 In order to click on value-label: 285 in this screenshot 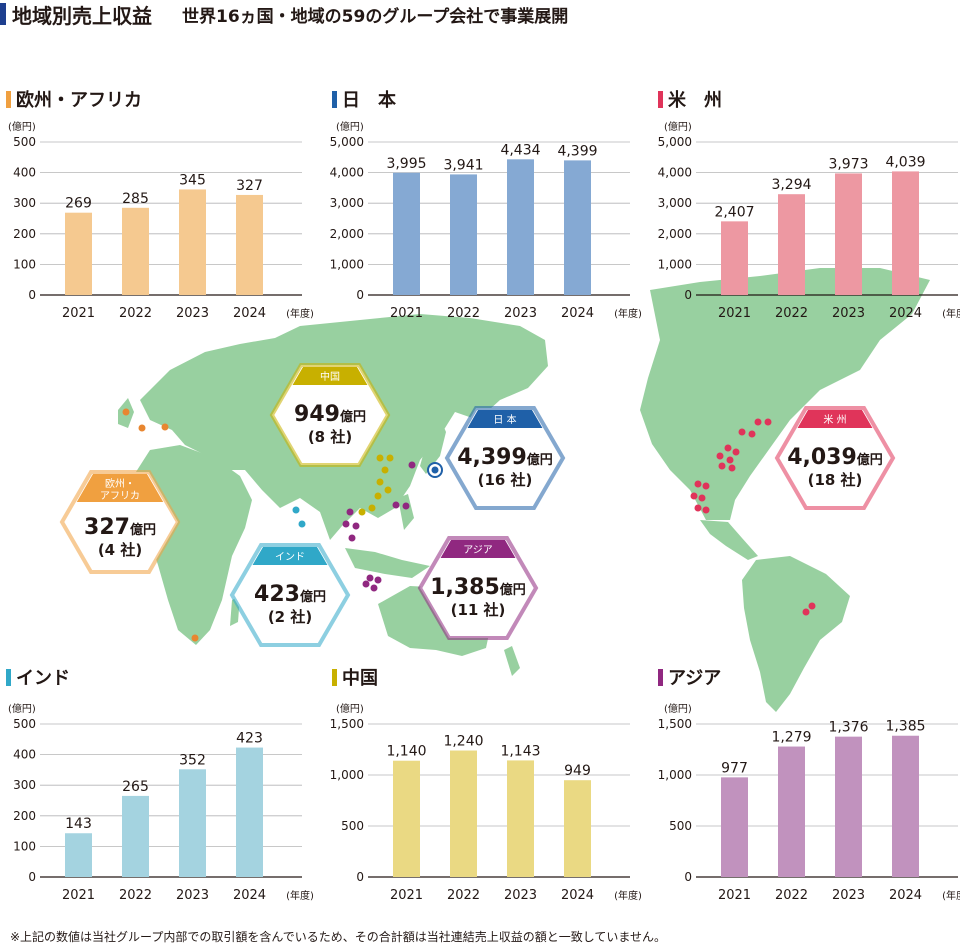, I will do `click(135, 199)`.